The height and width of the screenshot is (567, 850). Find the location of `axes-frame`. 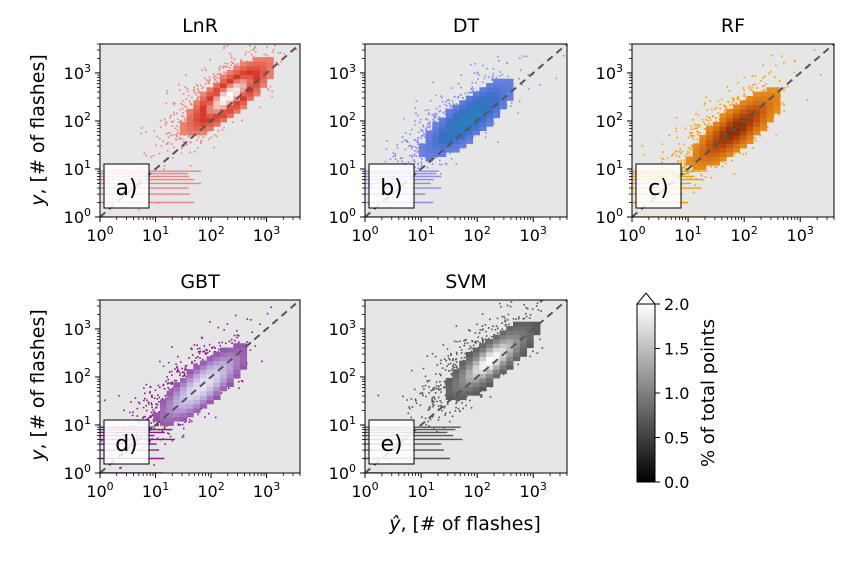

axes-frame is located at coordinates (733, 130).